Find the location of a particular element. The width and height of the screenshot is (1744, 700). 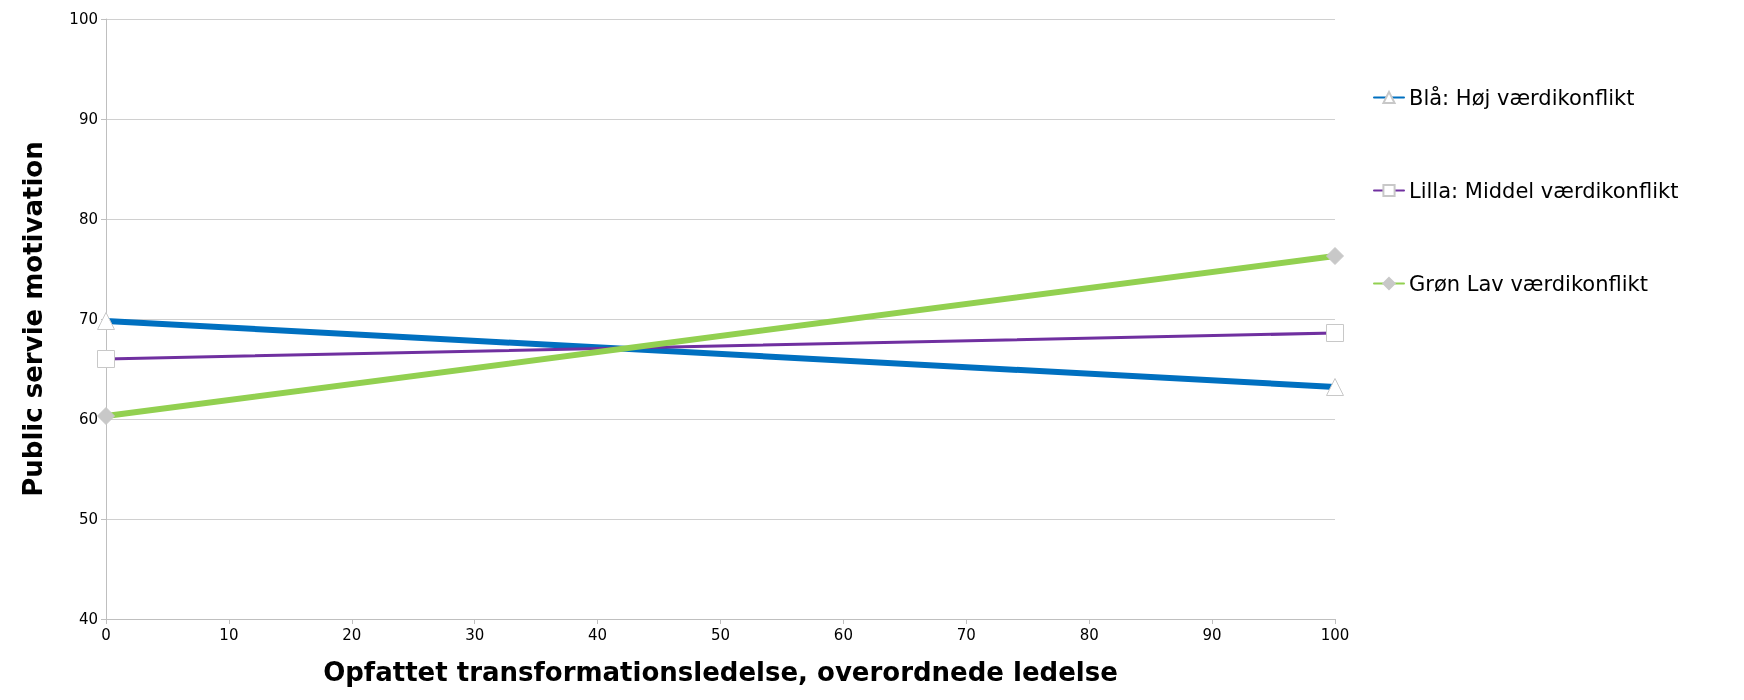

x-tick-label: 80 is located at coordinates (1089, 634).